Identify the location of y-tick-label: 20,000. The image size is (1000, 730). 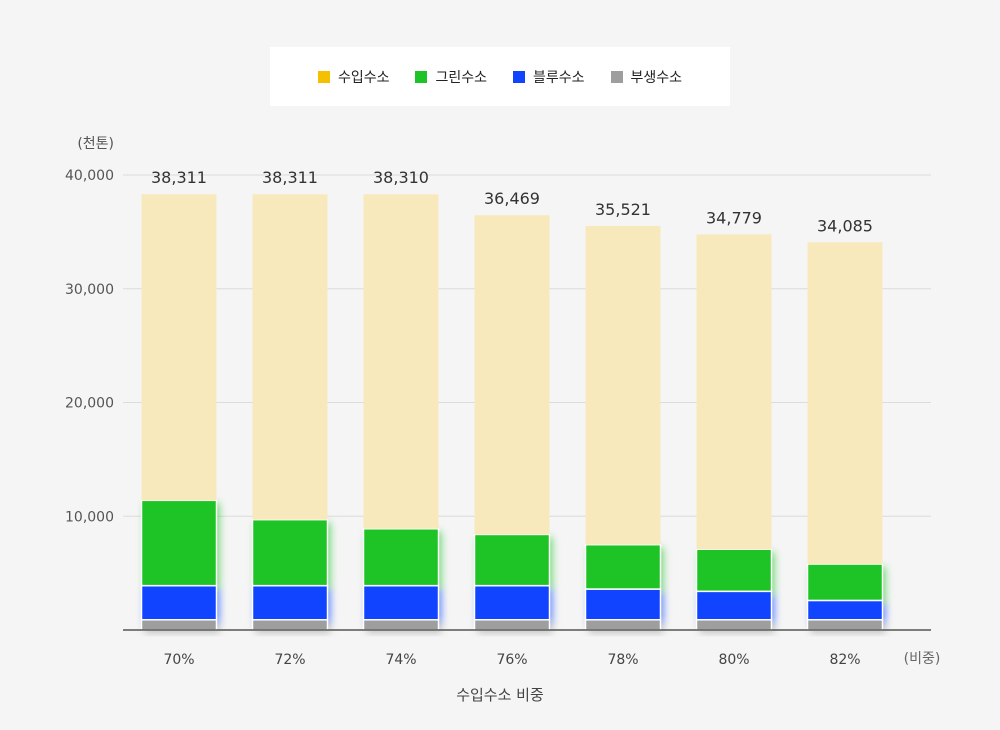
(89, 404).